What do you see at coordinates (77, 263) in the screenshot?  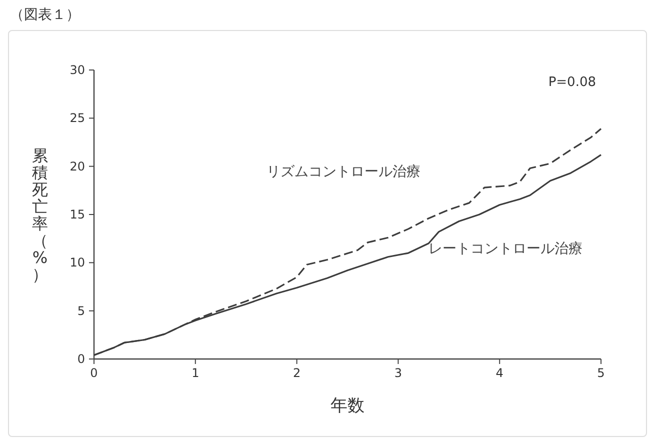 I see `y-tick-label: 10` at bounding box center [77, 263].